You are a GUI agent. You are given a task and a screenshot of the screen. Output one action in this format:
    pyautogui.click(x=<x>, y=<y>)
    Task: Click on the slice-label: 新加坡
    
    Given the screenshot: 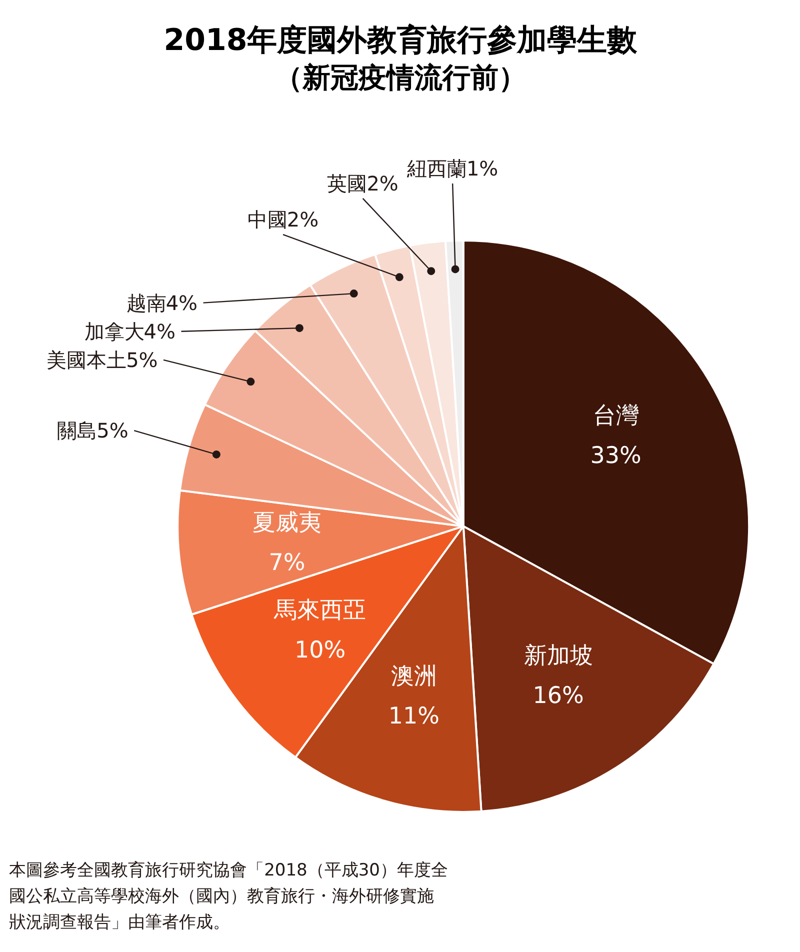 What is the action you would take?
    pyautogui.click(x=558, y=655)
    